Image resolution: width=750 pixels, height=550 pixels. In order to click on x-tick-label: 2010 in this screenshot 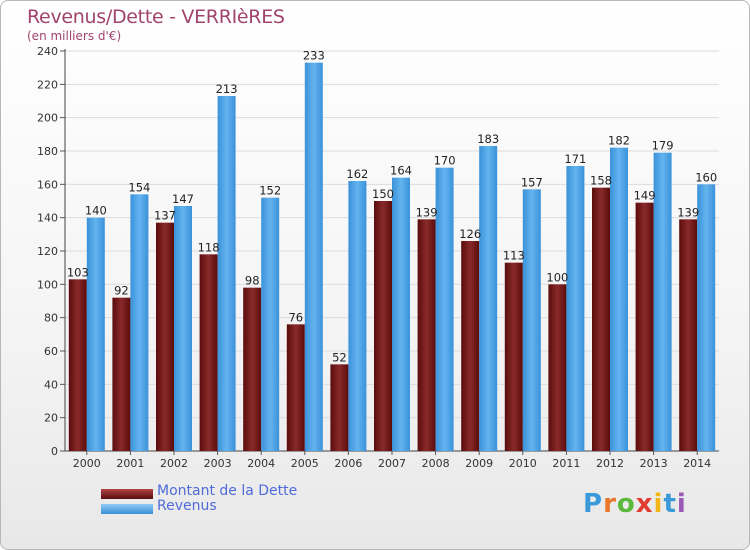, I will do `click(523, 463)`.